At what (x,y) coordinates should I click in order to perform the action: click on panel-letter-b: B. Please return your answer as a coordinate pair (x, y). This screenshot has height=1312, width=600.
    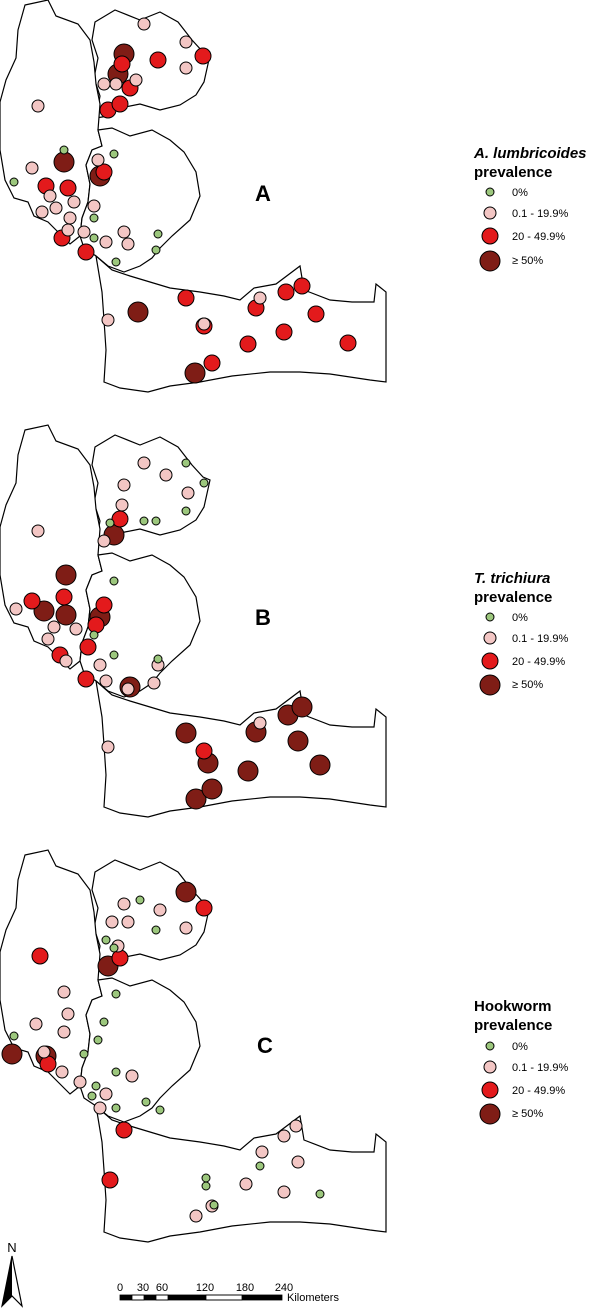
    Looking at the image, I should click on (263, 617).